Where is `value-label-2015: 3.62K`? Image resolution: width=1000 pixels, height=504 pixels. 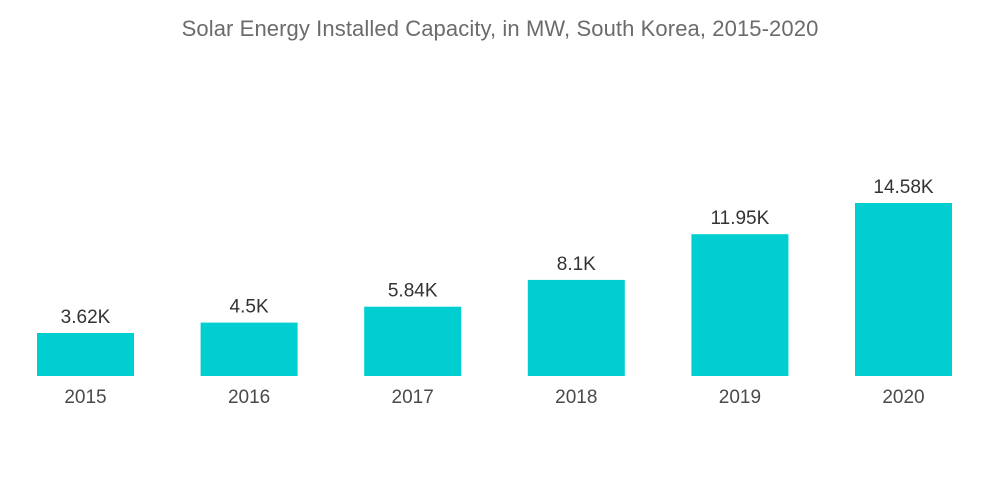
value-label-2015: 3.62K is located at coordinates (86, 317).